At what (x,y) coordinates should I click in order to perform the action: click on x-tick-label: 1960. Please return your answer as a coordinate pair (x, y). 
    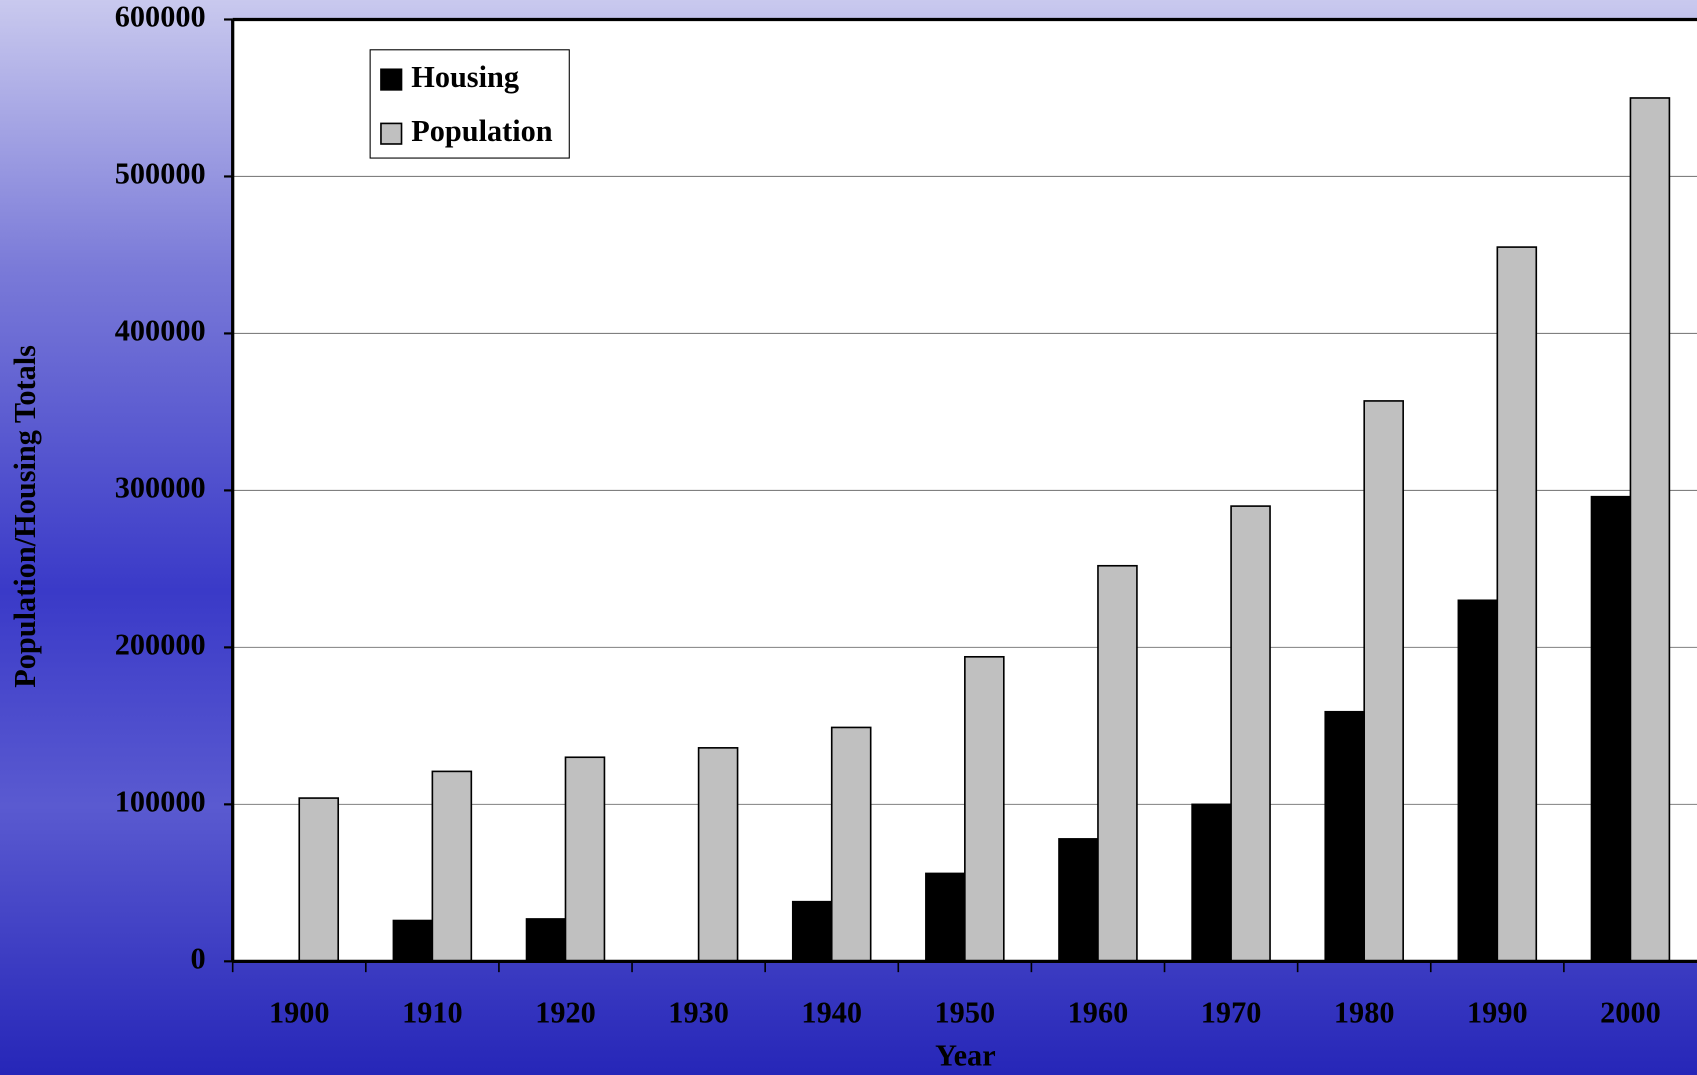
    Looking at the image, I should click on (1098, 1012).